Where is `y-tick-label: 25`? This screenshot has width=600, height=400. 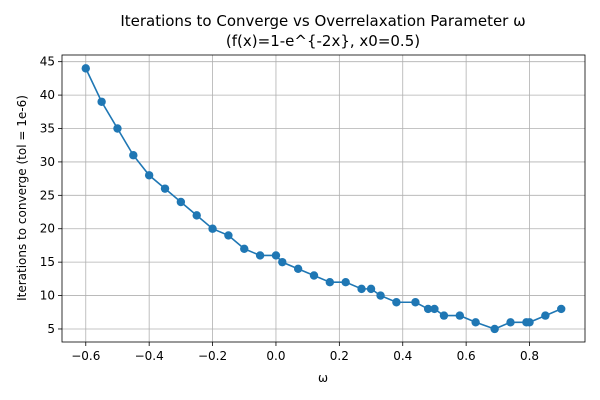
y-tick-label: 25 is located at coordinates (47, 195).